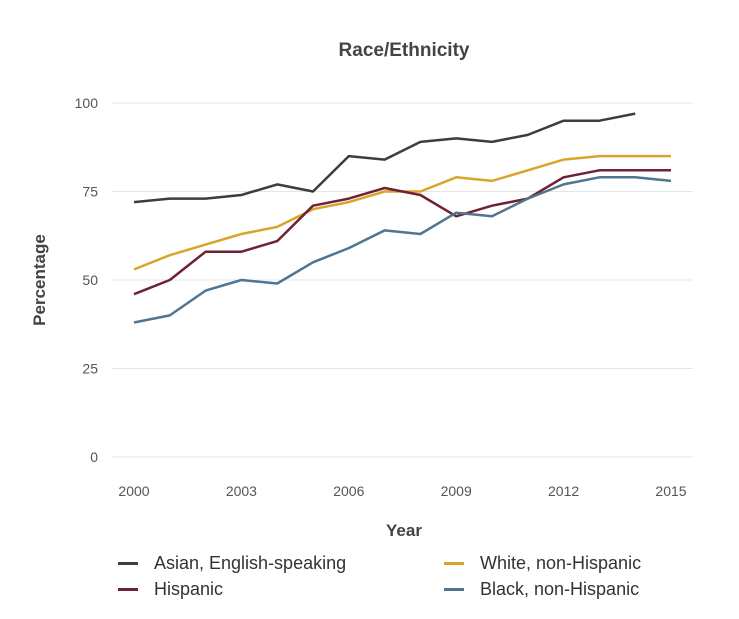  What do you see at coordinates (402, 491) in the screenshot?
I see `x-axis-ticks: 2000 2003 2006 2009 2012 2015` at bounding box center [402, 491].